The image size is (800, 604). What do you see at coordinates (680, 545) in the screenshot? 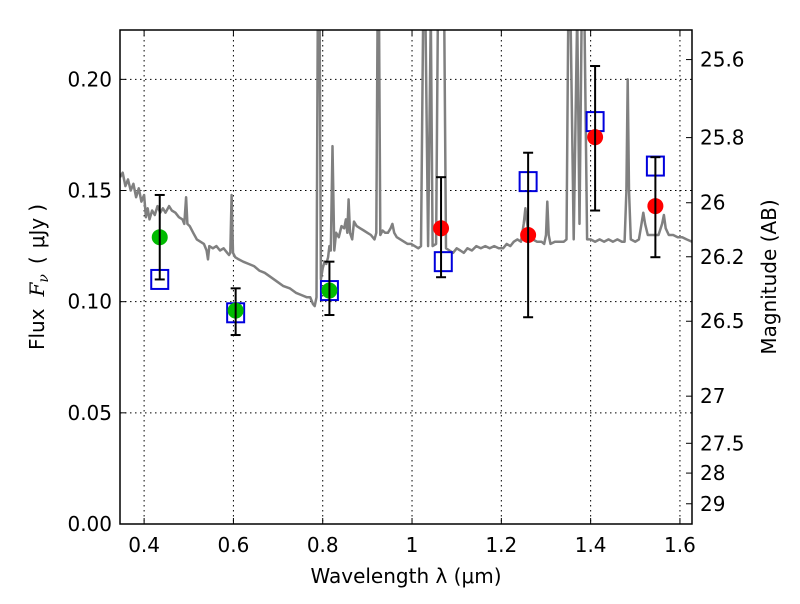
I see `x-tick-label: 1.6` at bounding box center [680, 545].